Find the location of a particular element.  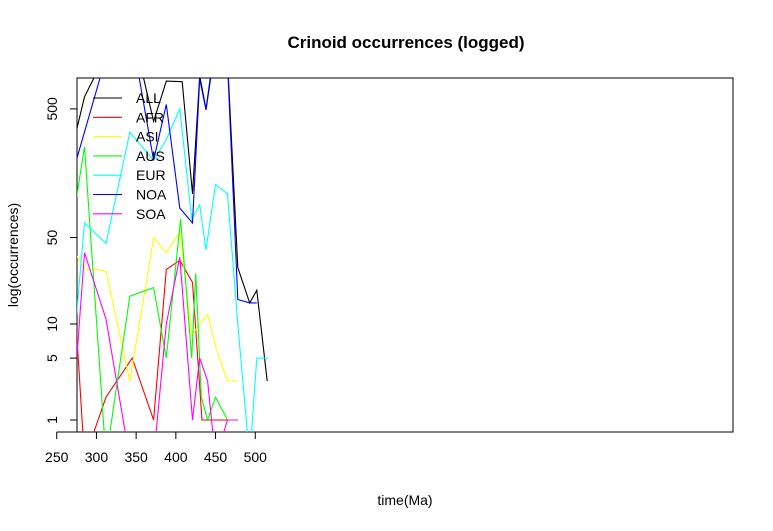

y-axis-title: log(occurrences) is located at coordinates (13, 255).